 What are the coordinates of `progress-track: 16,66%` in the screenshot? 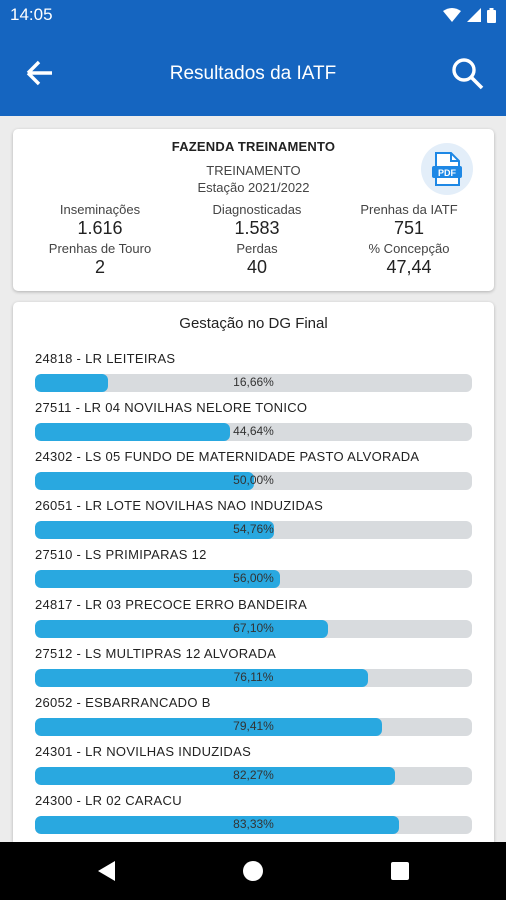 It's located at (253, 383).